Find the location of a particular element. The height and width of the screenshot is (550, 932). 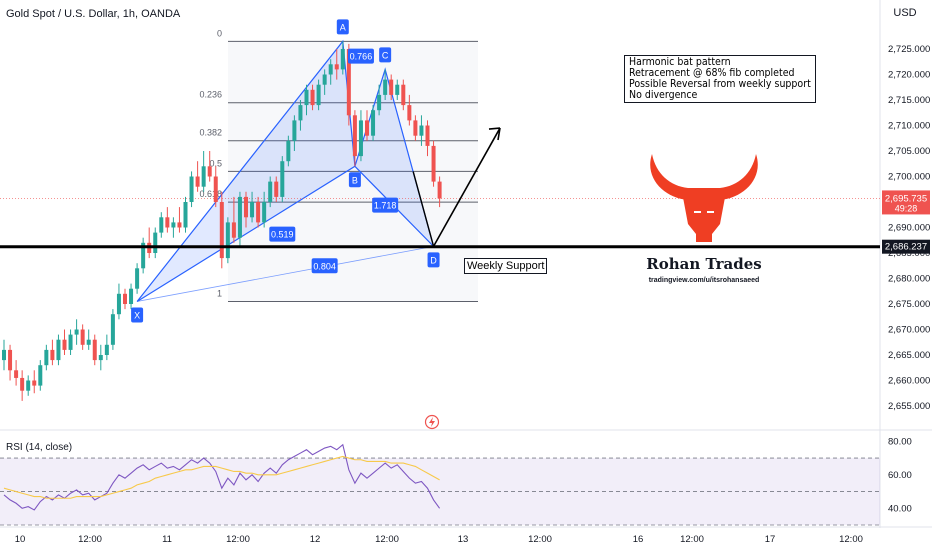

price-tick-label: 2,700.000 is located at coordinates (909, 177).